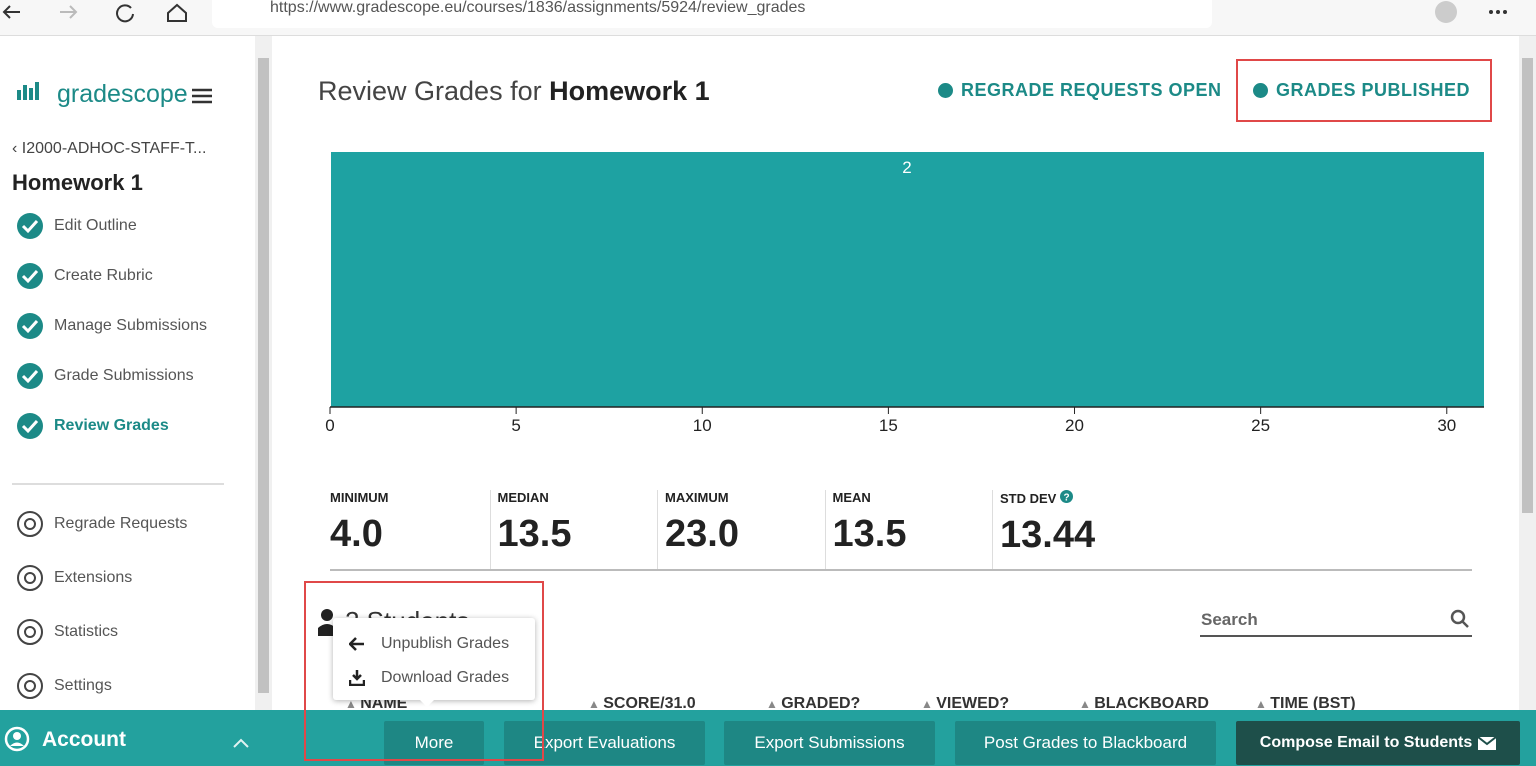  I want to click on column-header: ▲ GRADED?, so click(813, 703).